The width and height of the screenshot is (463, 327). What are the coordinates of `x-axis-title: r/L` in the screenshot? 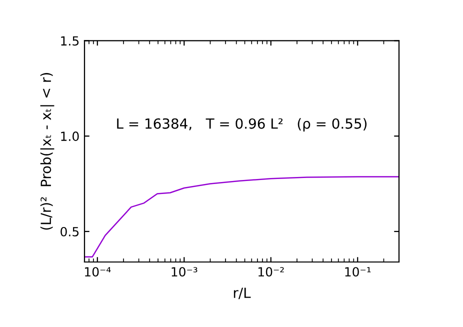 It's located at (242, 294).